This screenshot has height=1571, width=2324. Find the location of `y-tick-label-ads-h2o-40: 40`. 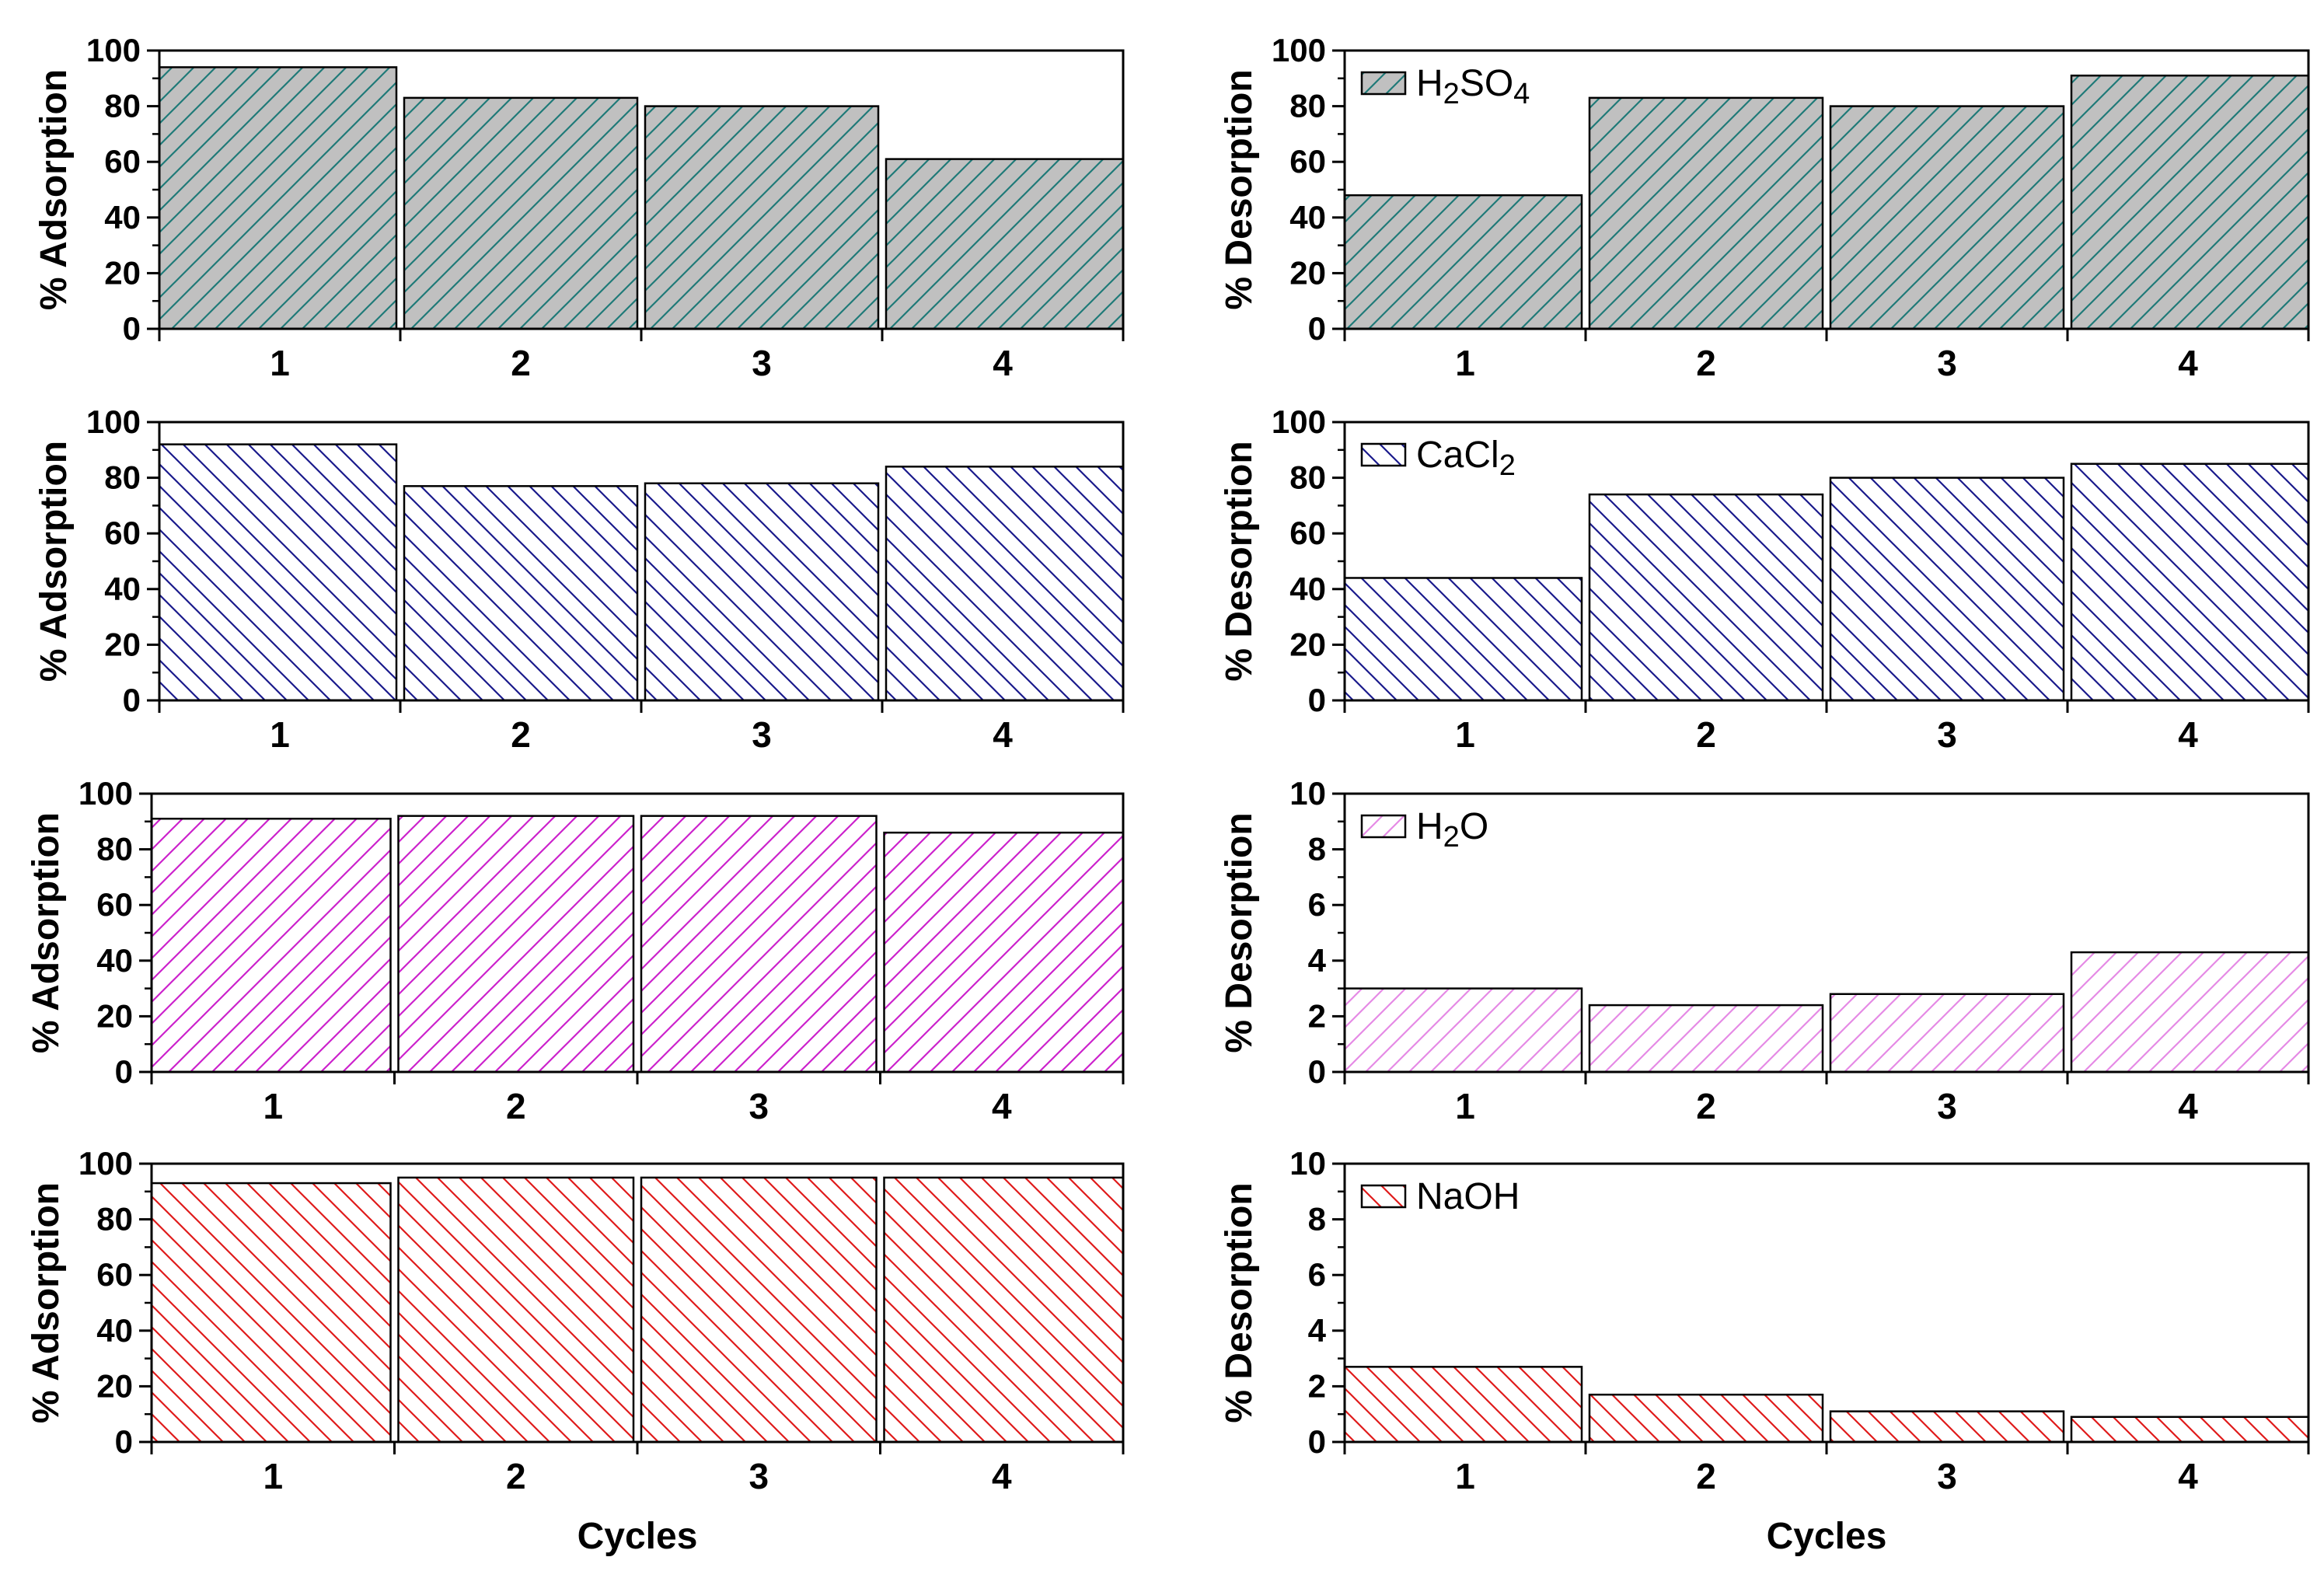

y-tick-label-ads-h2o-40: 40 is located at coordinates (114, 960).